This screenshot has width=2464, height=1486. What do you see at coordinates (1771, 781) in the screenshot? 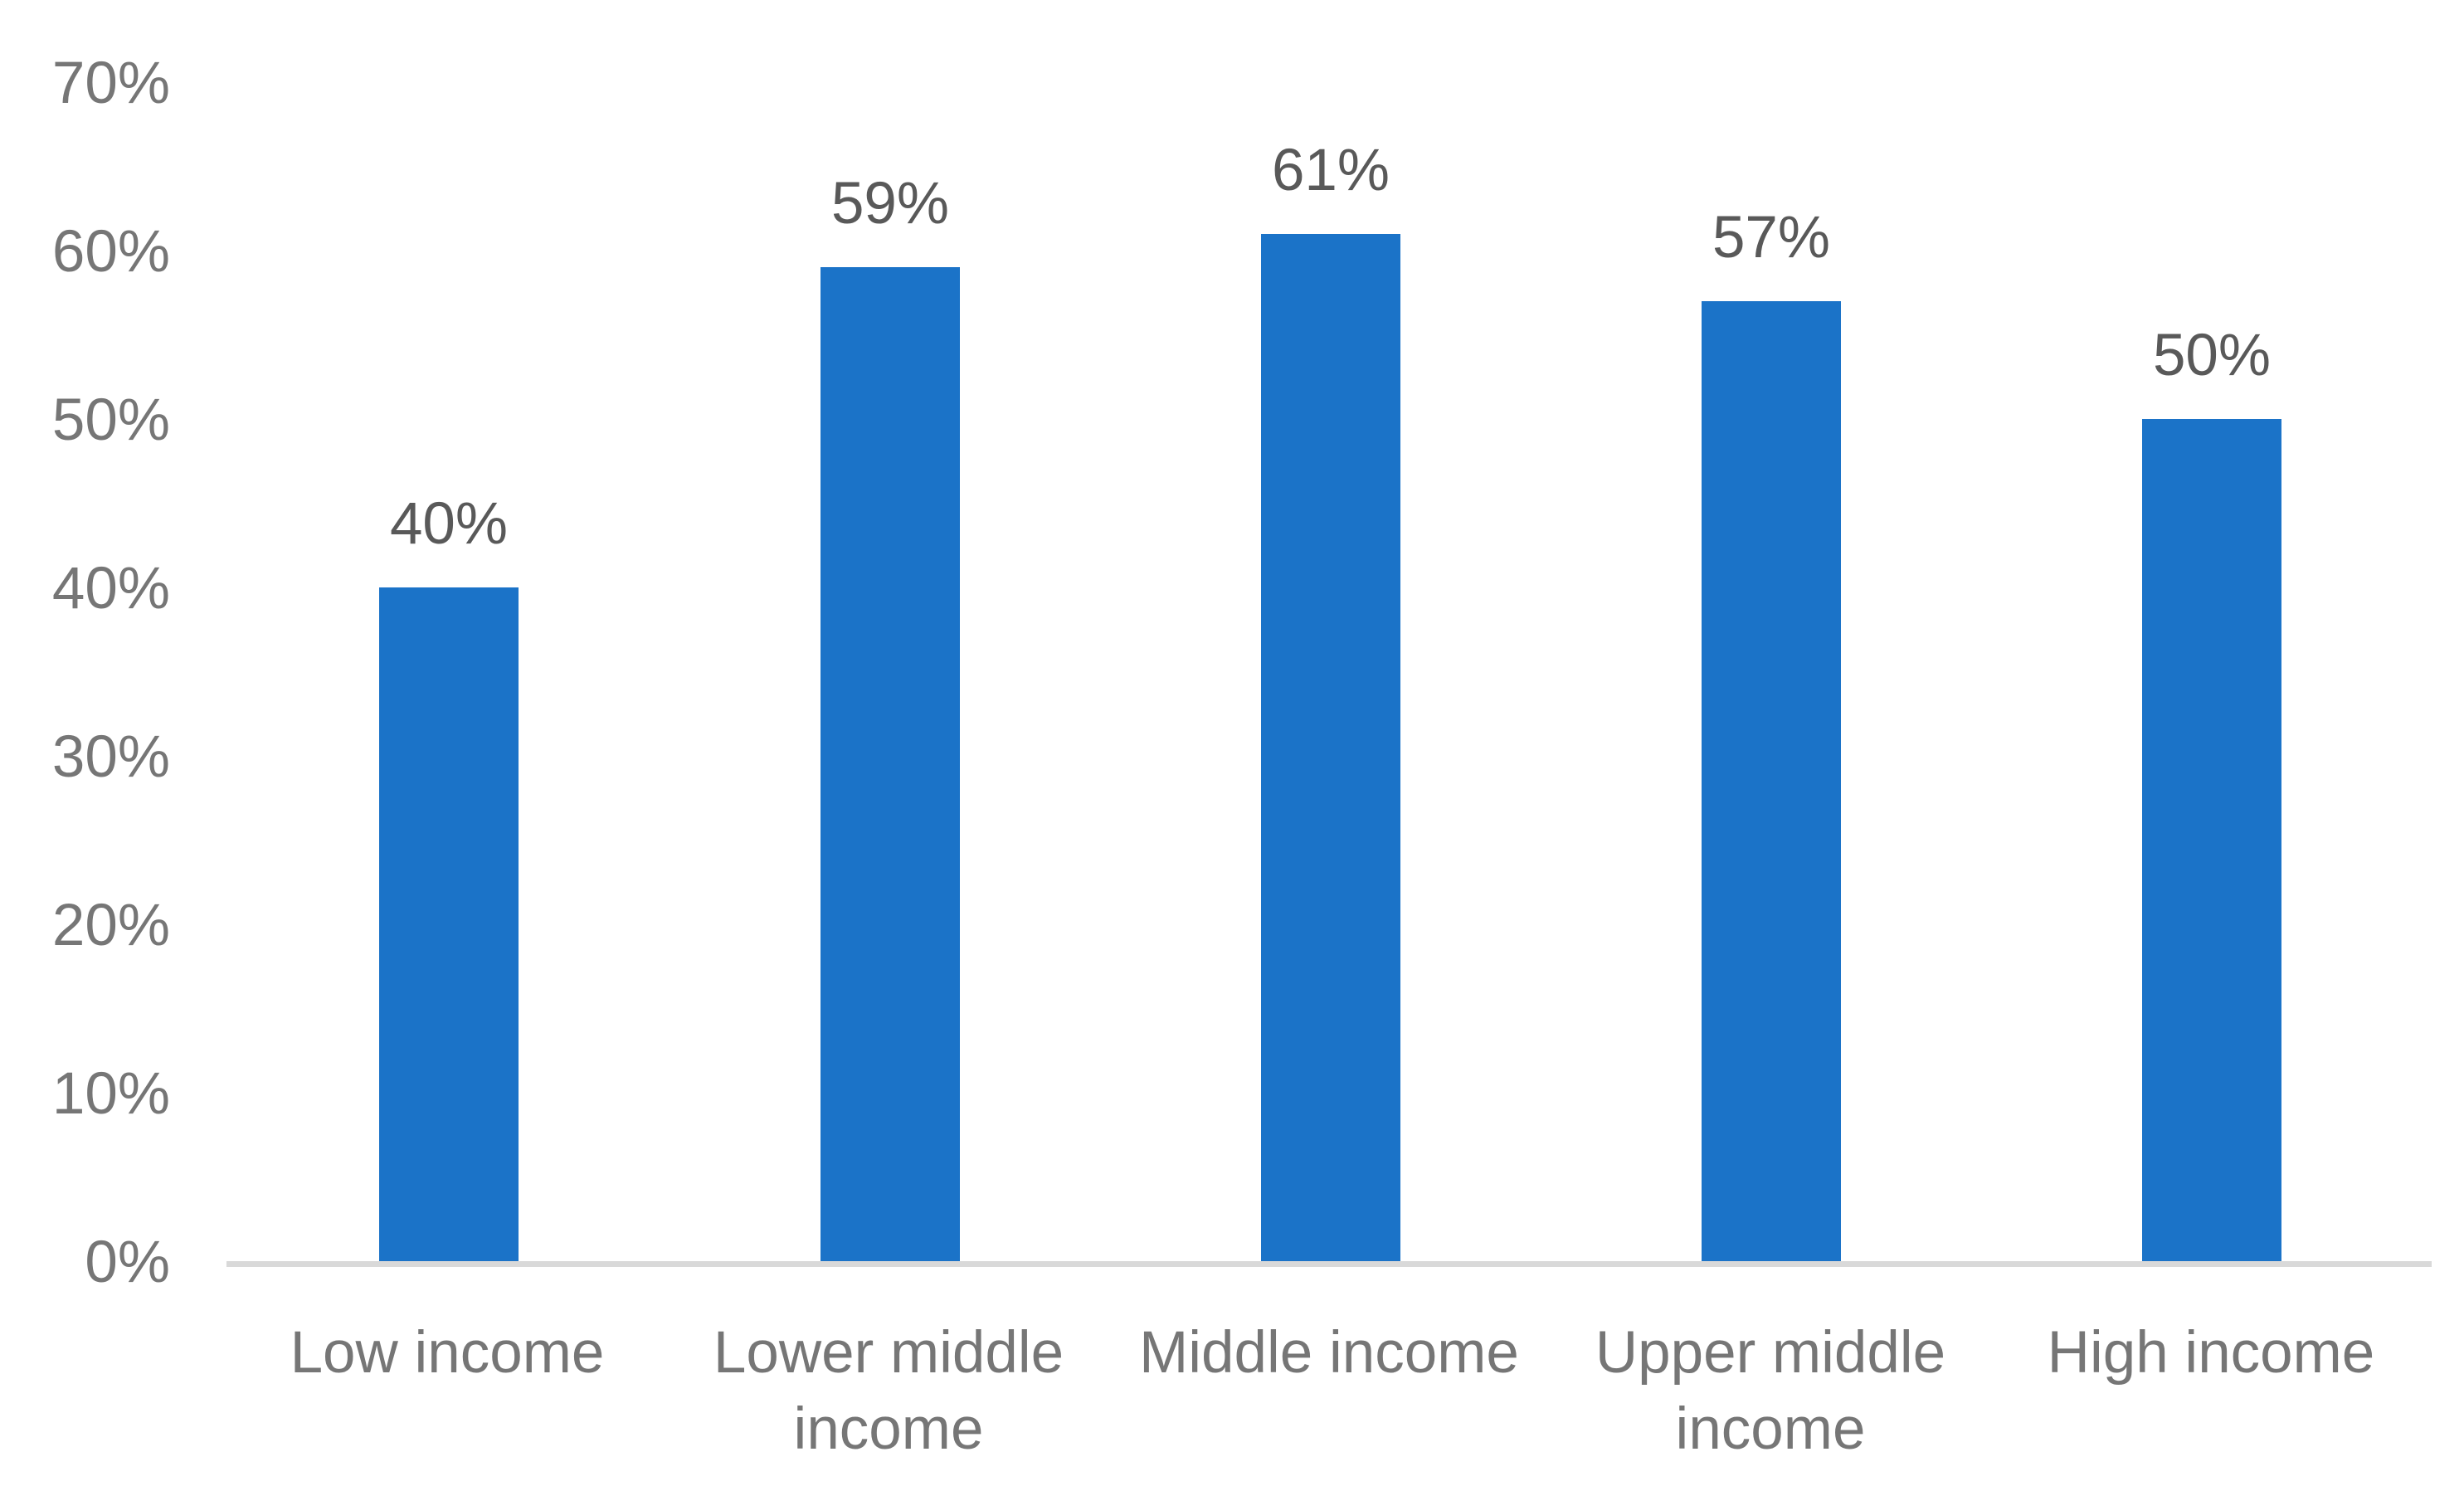
I see `bar-upper-middle-income` at bounding box center [1771, 781].